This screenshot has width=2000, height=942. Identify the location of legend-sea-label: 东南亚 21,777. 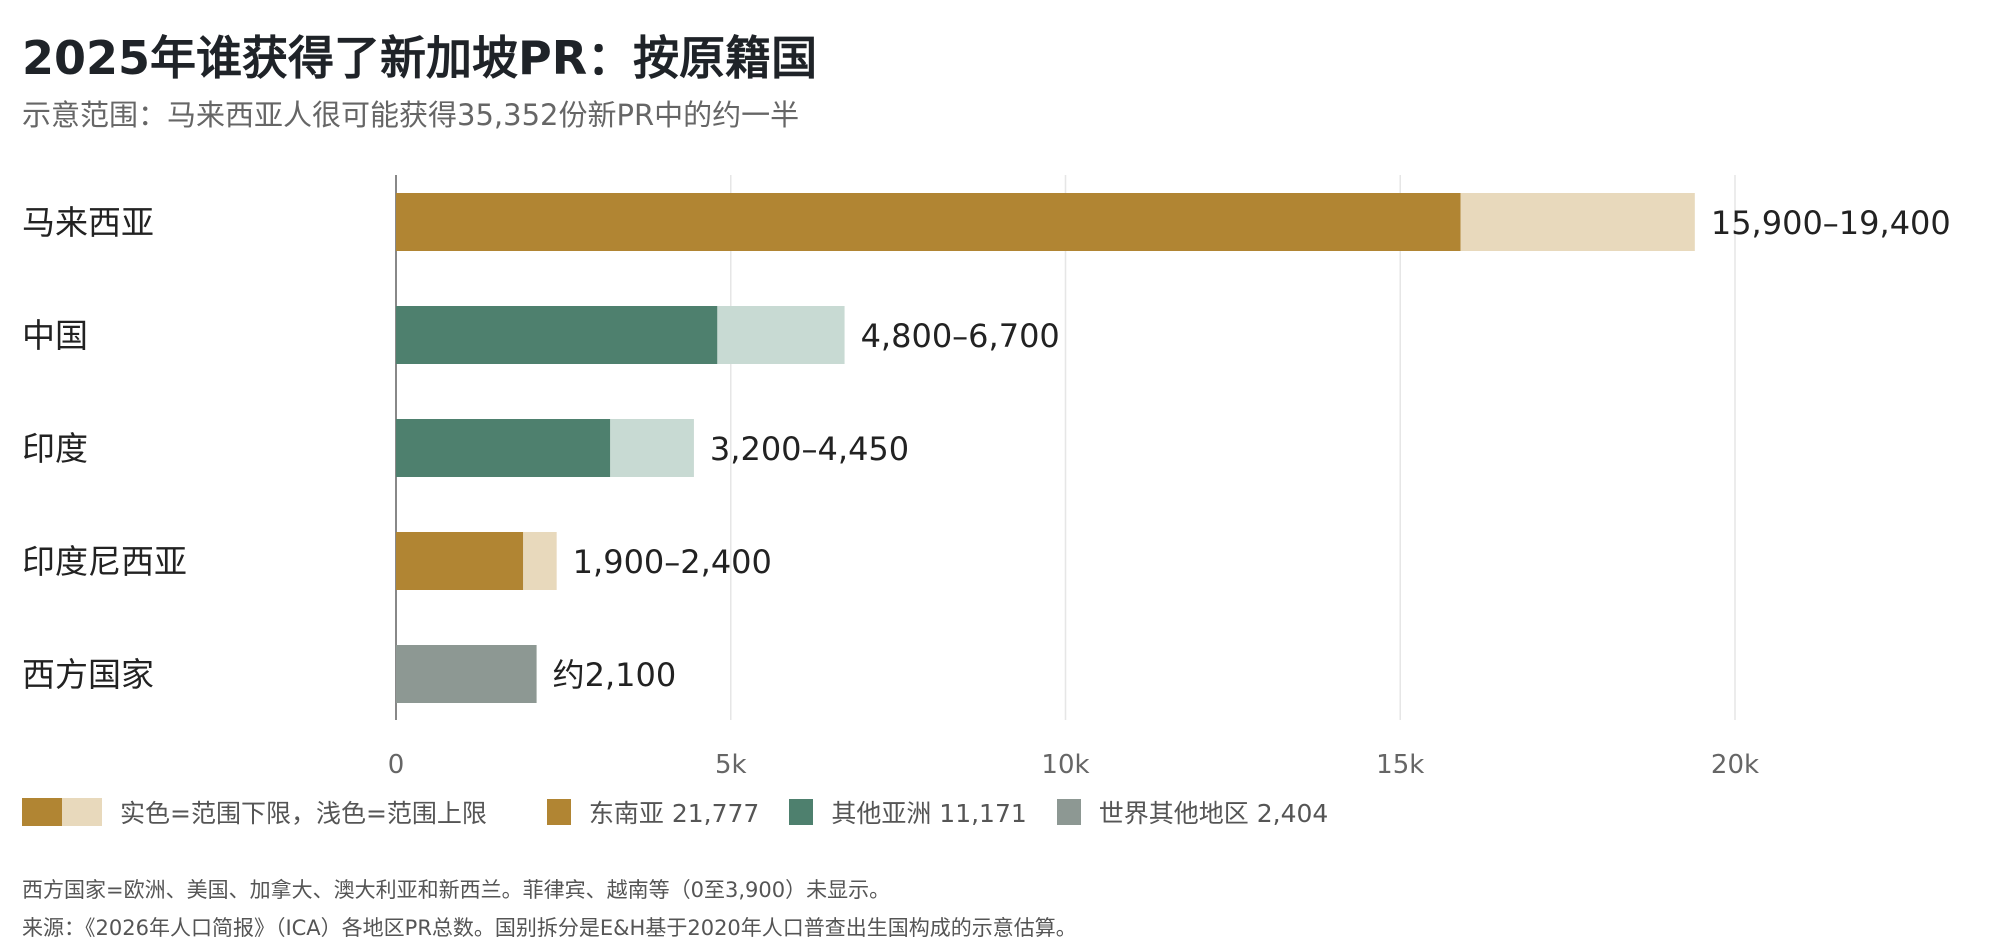
(674, 813).